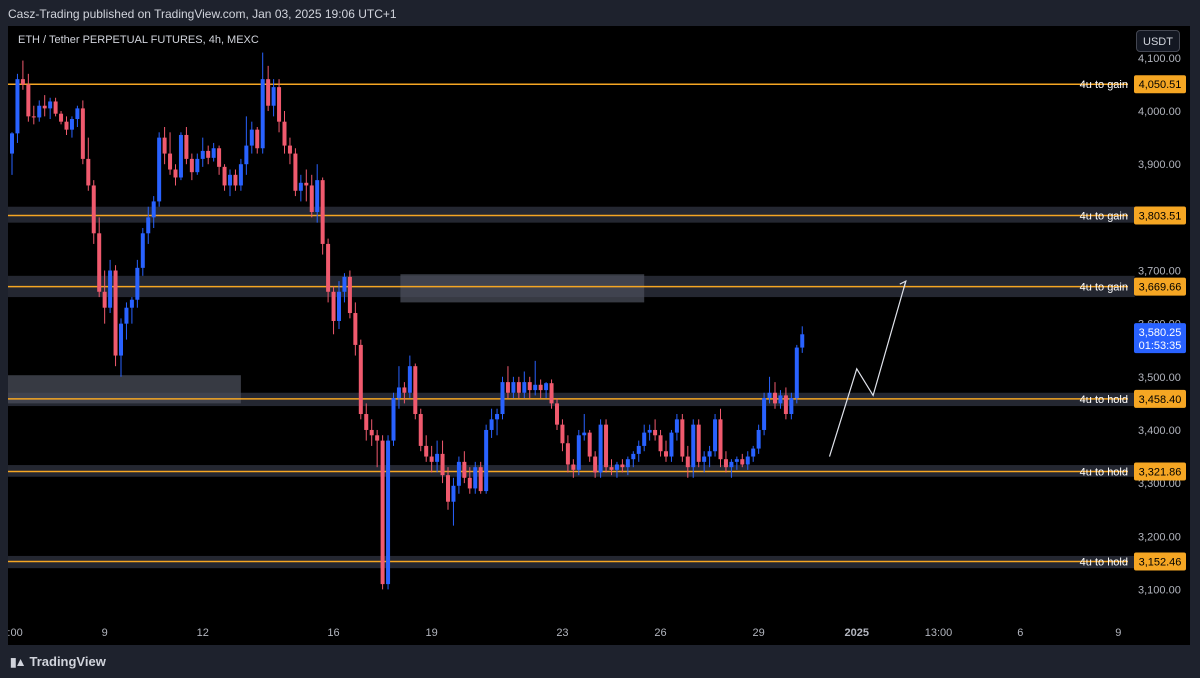 This screenshot has height=678, width=1200. What do you see at coordinates (903, 284) in the screenshot?
I see `projection-arrowhead` at bounding box center [903, 284].